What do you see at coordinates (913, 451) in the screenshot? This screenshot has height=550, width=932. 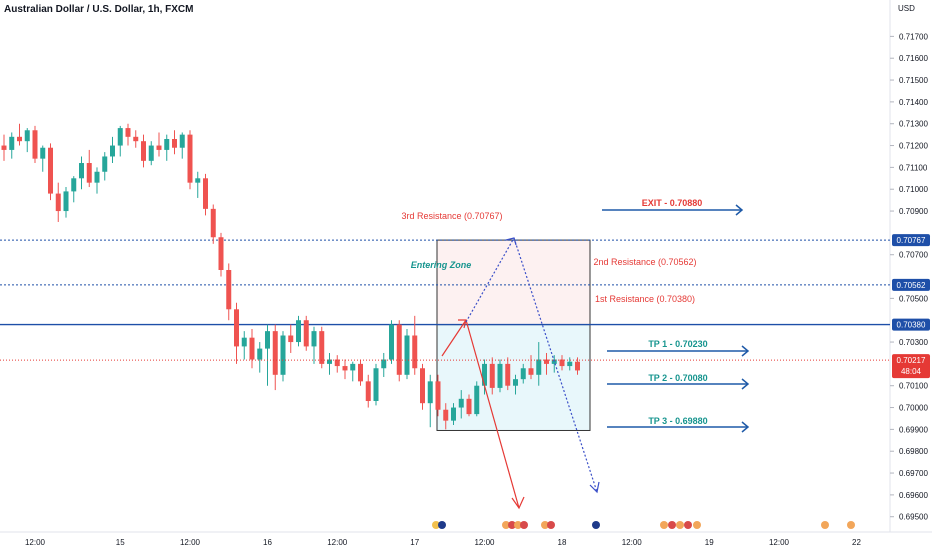 I see `price-tick-label: 0.69800` at bounding box center [913, 451].